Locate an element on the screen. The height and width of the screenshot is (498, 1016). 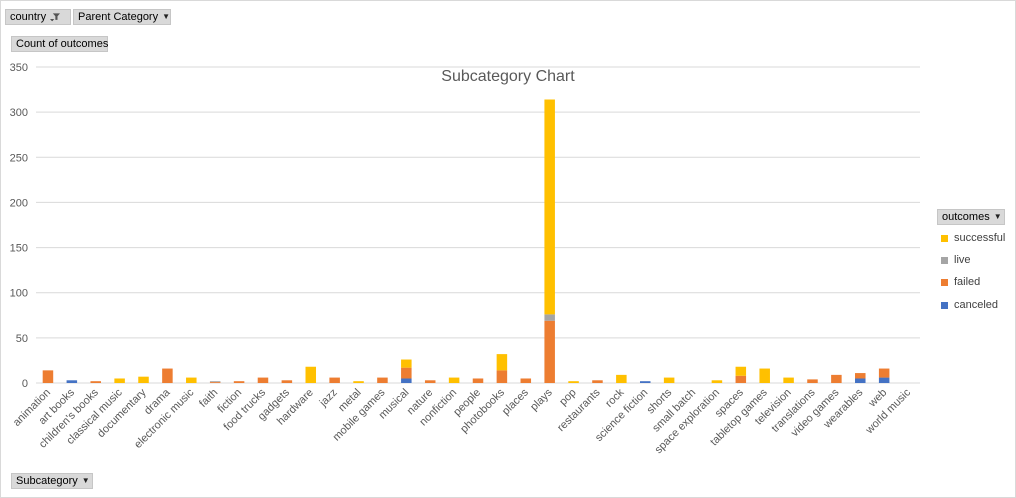
y-tick-label: 50 is located at coordinates (22, 339).